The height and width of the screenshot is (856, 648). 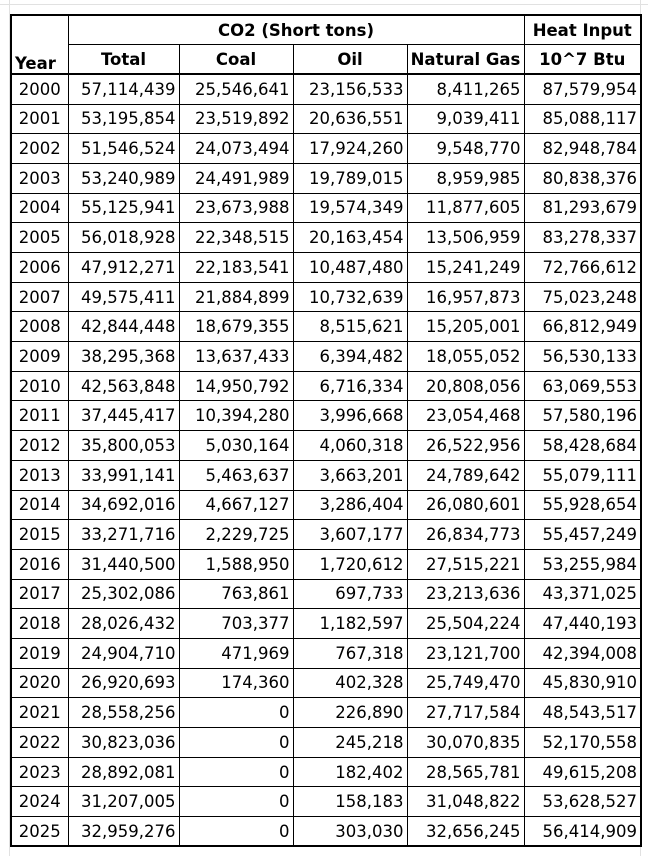 I want to click on coal-cell: 174,360, so click(x=236, y=683).